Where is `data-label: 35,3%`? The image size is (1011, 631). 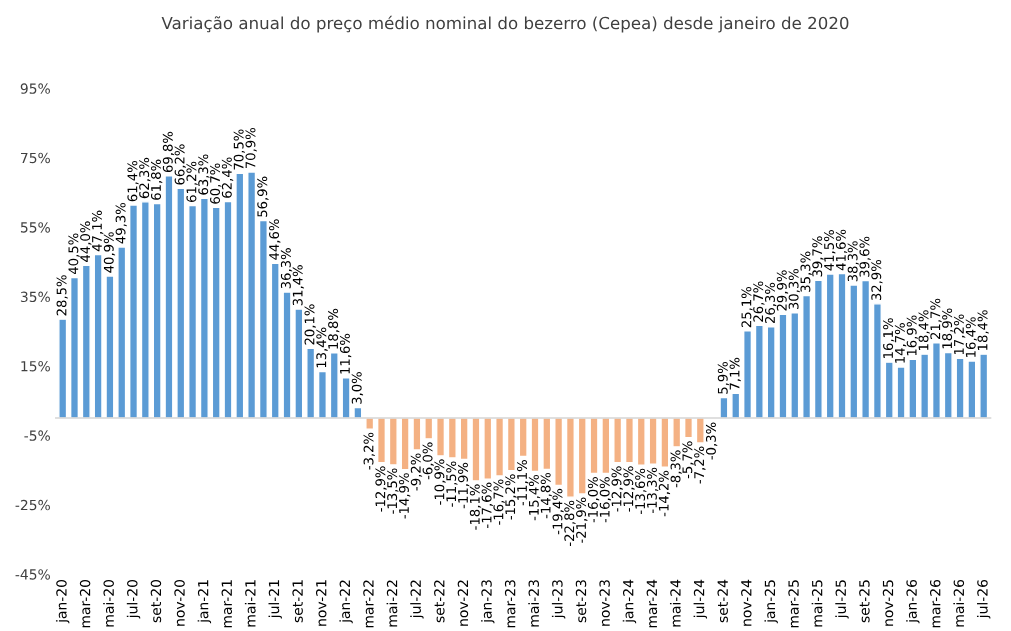
data-label: 35,3% is located at coordinates (806, 271).